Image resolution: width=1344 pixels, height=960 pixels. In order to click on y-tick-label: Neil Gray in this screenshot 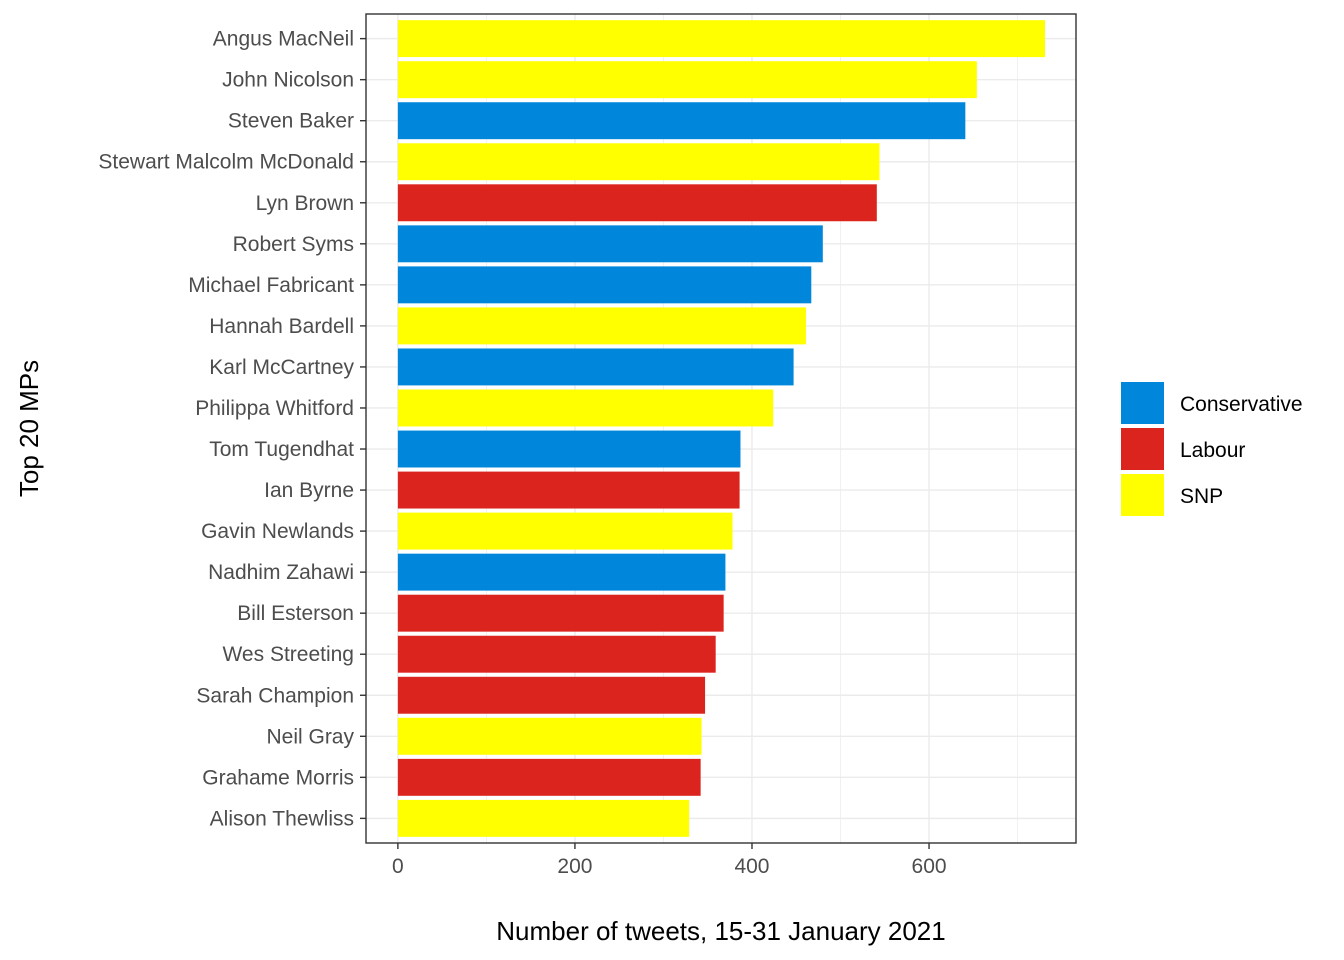, I will do `click(310, 736)`.